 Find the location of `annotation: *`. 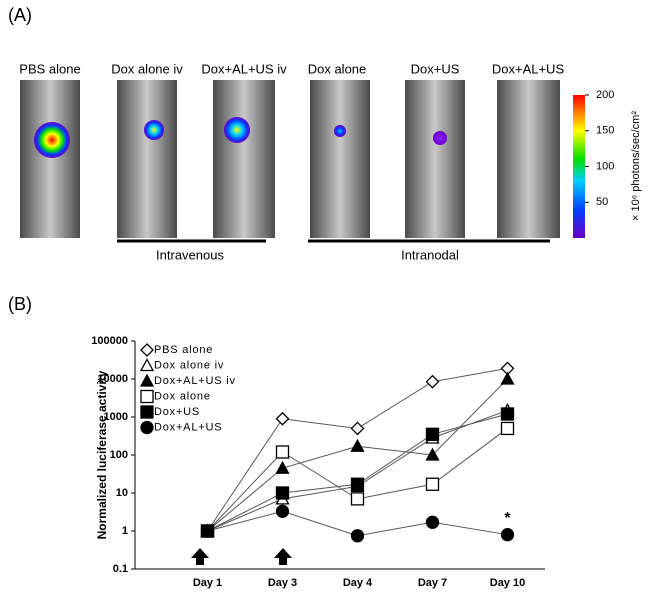

annotation: * is located at coordinates (507, 518).